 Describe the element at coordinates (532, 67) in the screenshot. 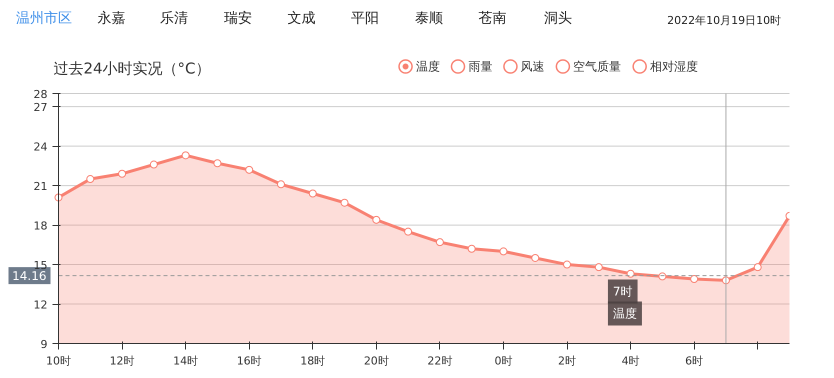

I see `legend-label: 风速` at that location.